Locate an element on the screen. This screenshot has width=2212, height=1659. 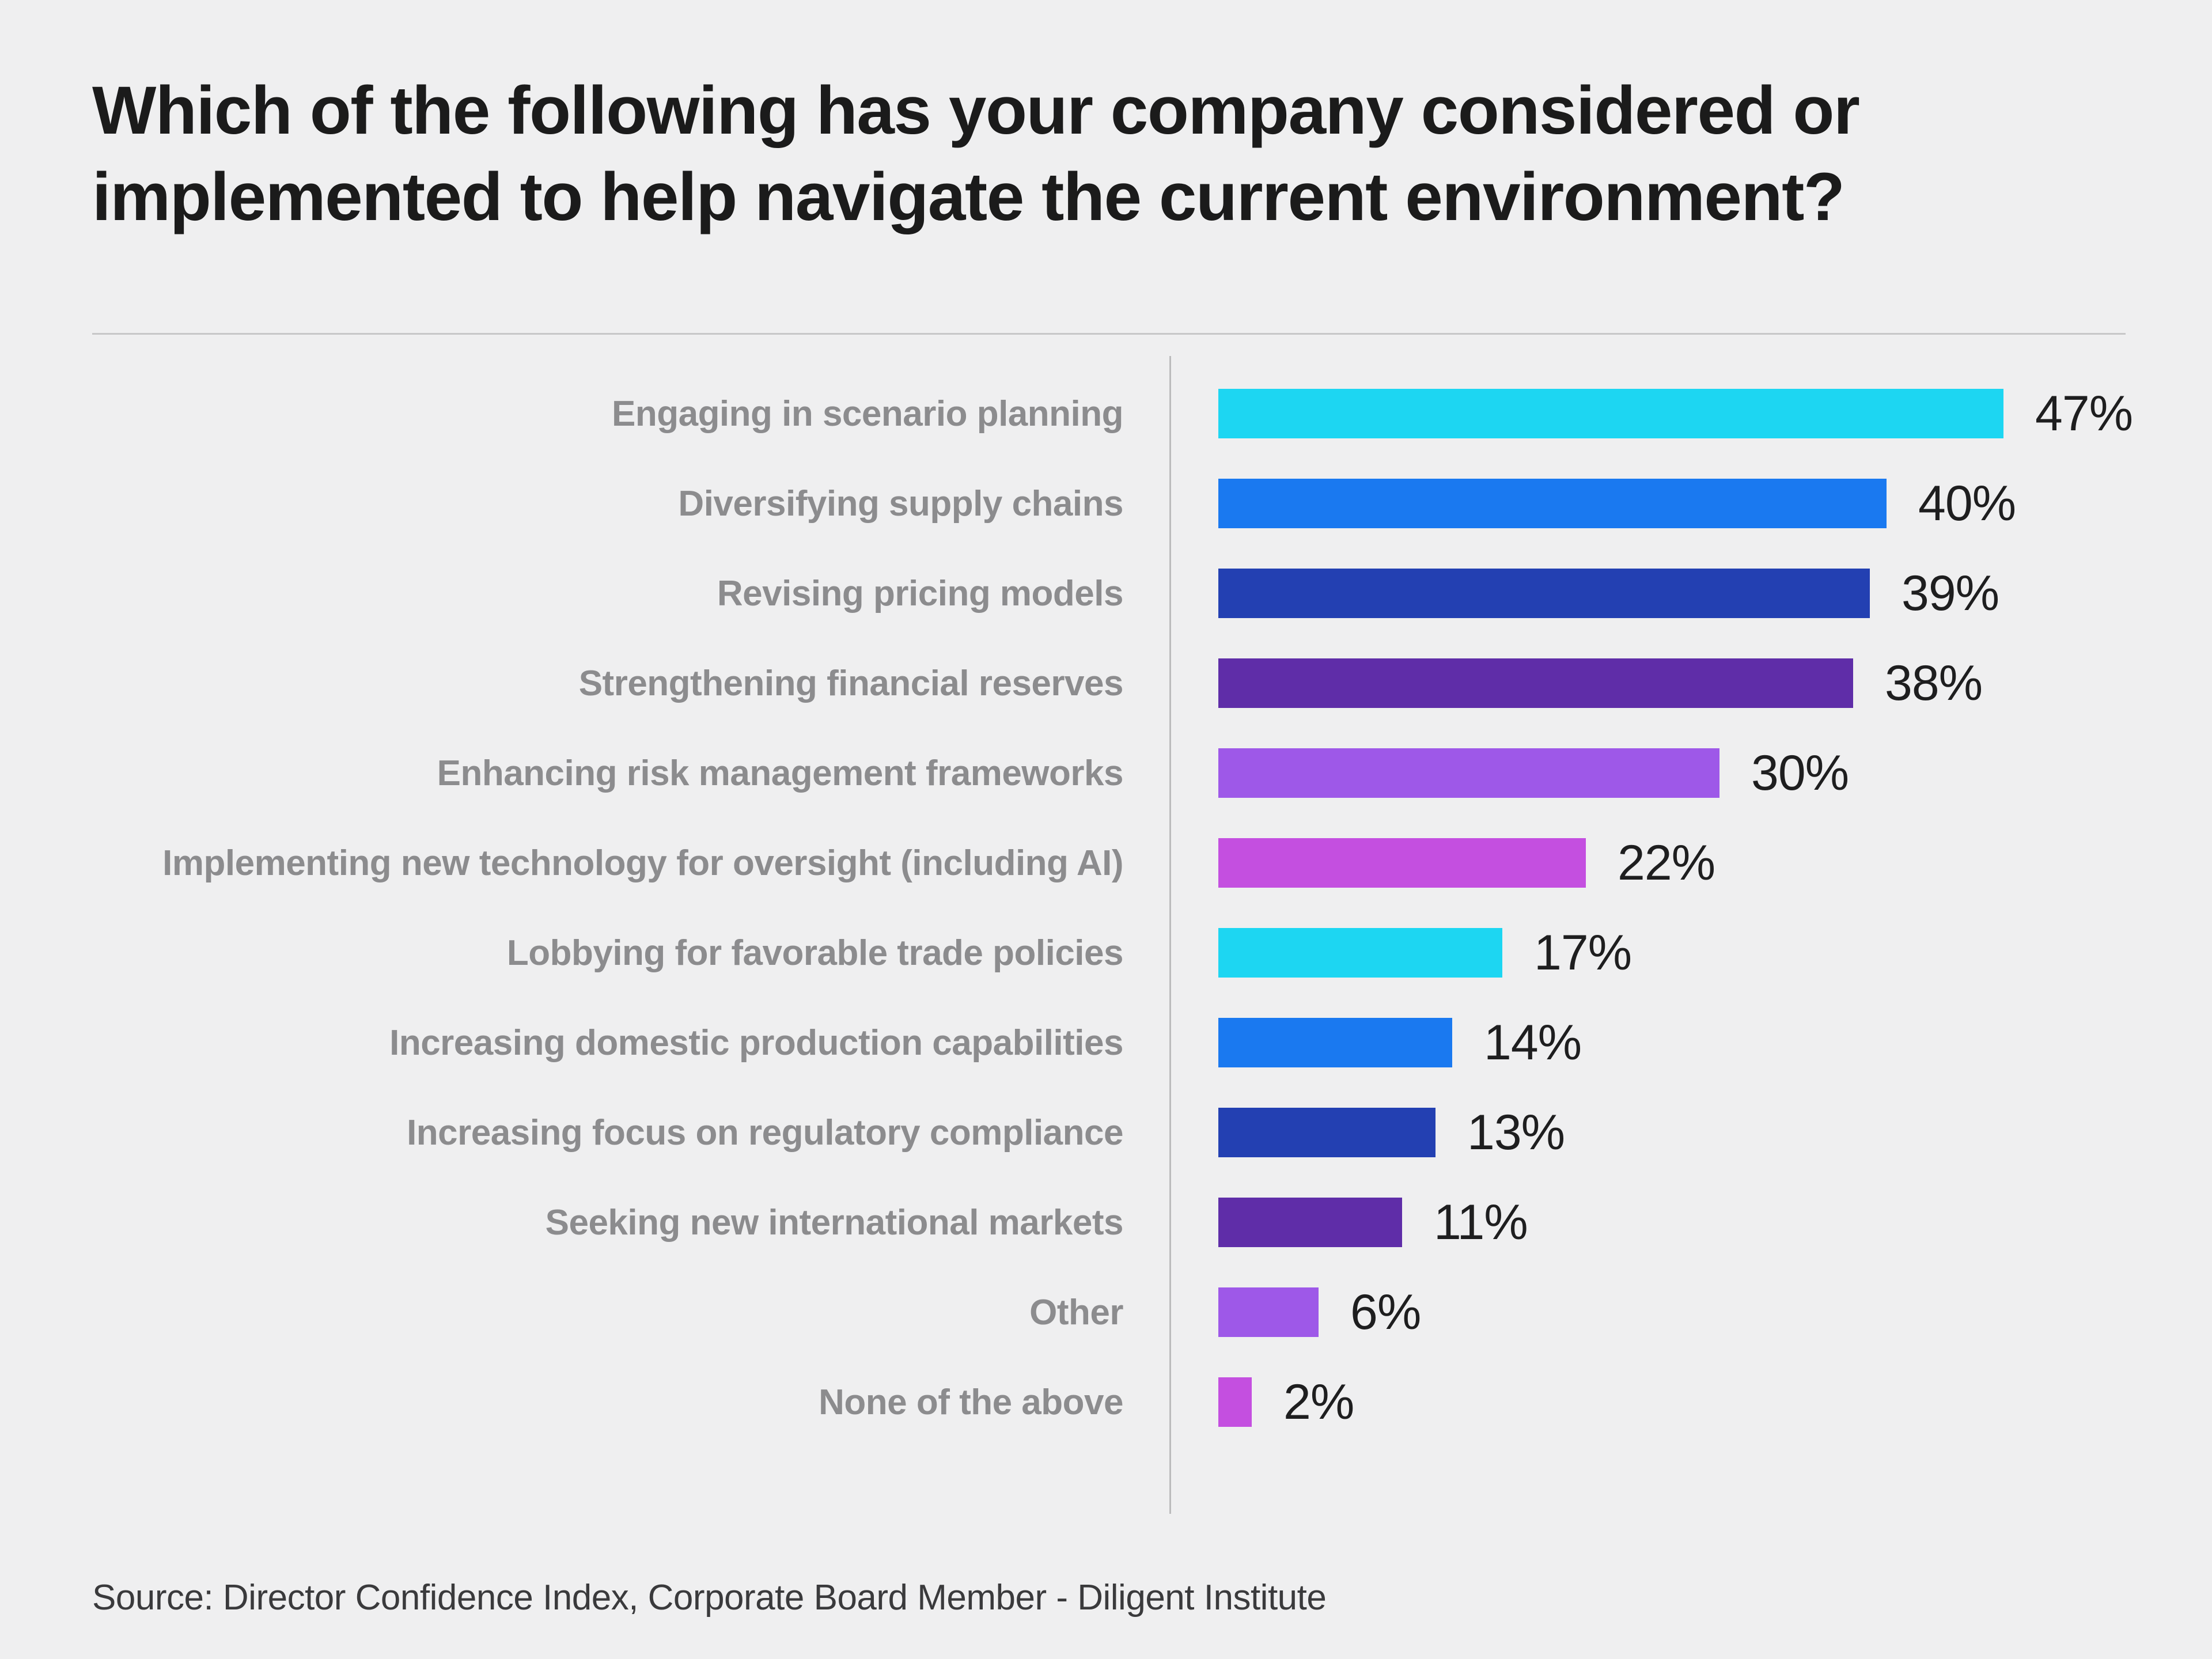
value-label: 2% is located at coordinates (1318, 1402).